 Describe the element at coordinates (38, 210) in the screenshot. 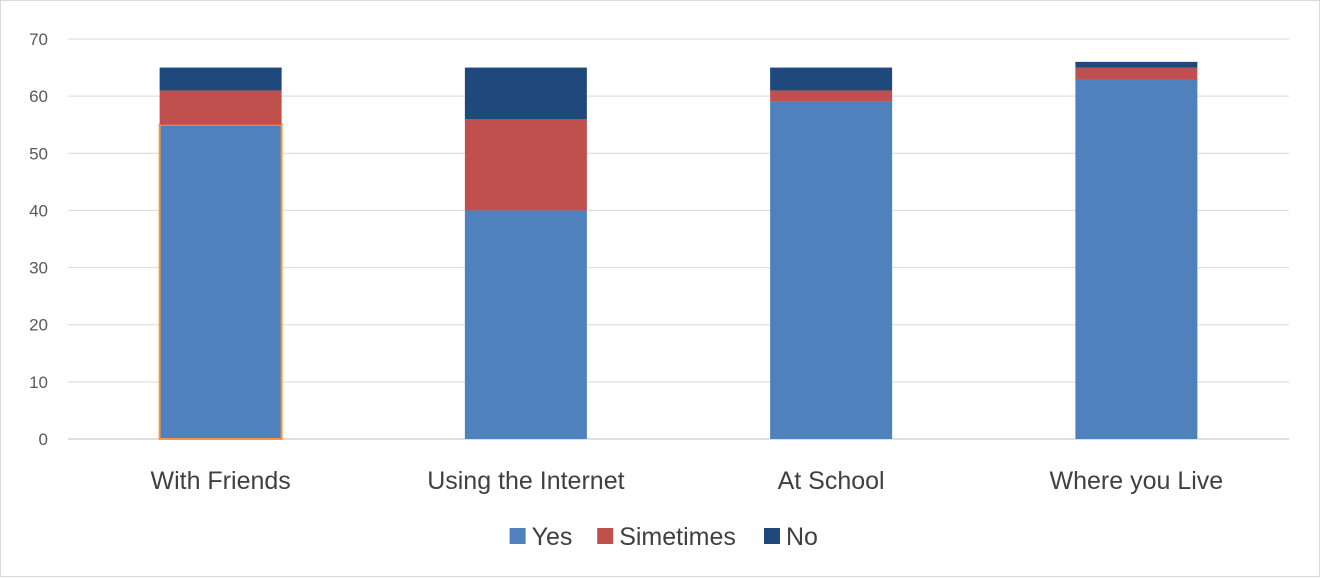

I see `y-tick-label: 40` at that location.